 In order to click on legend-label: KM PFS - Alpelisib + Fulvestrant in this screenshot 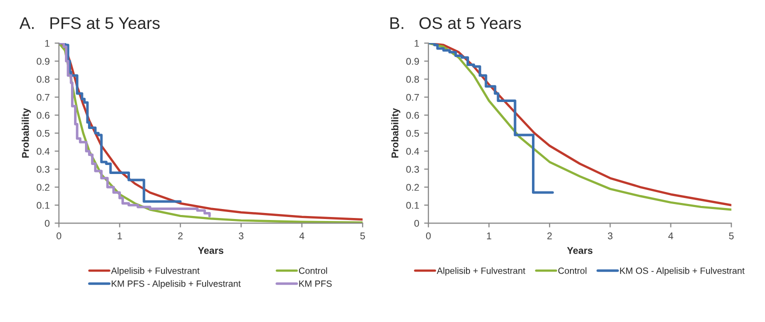, I will do `click(176, 284)`.